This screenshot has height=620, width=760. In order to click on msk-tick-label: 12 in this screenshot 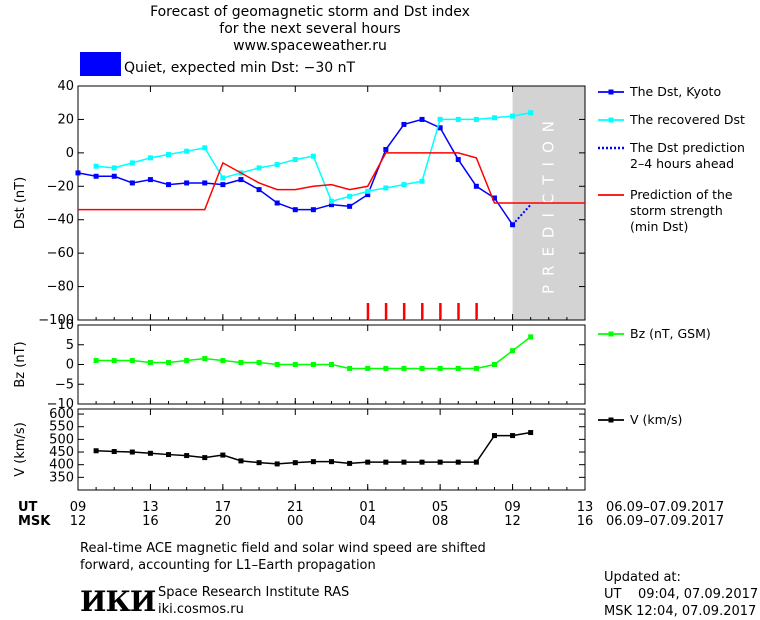, I will do `click(512, 521)`.